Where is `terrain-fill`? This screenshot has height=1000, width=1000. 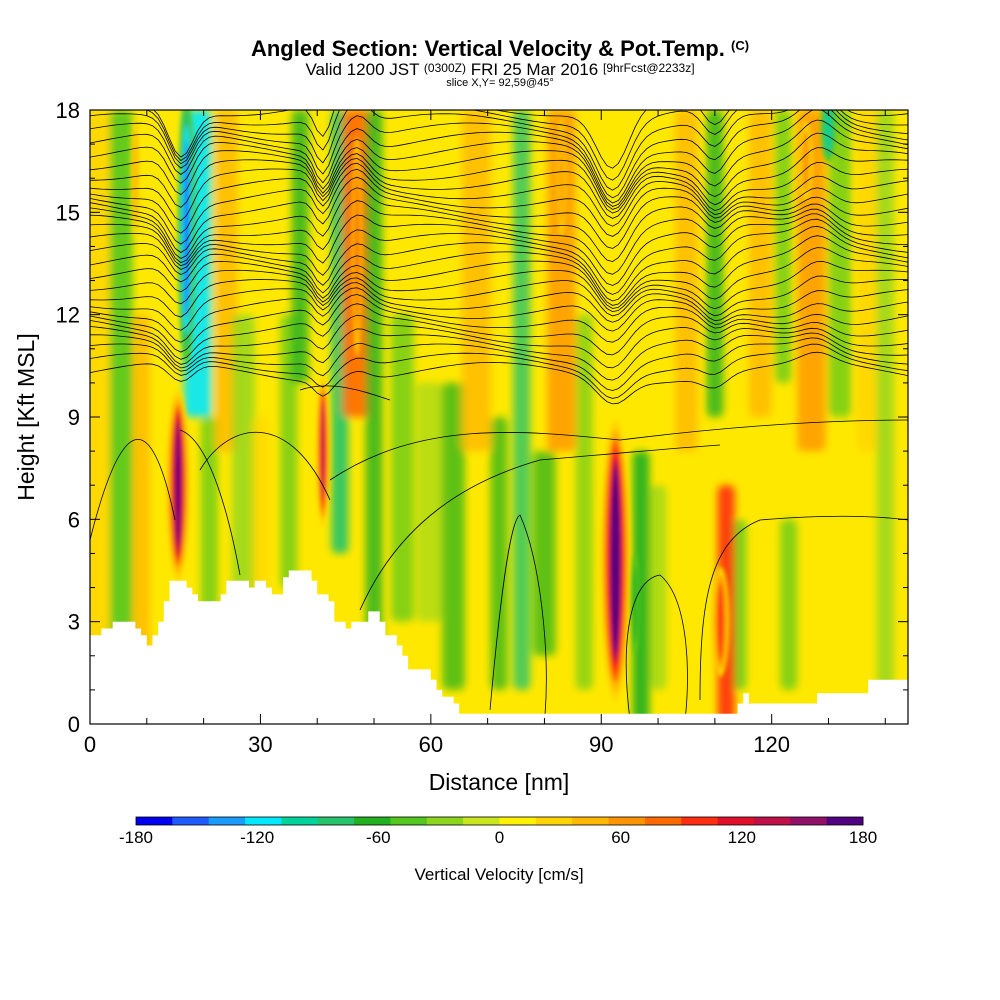 terrain-fill is located at coordinates (499, 647).